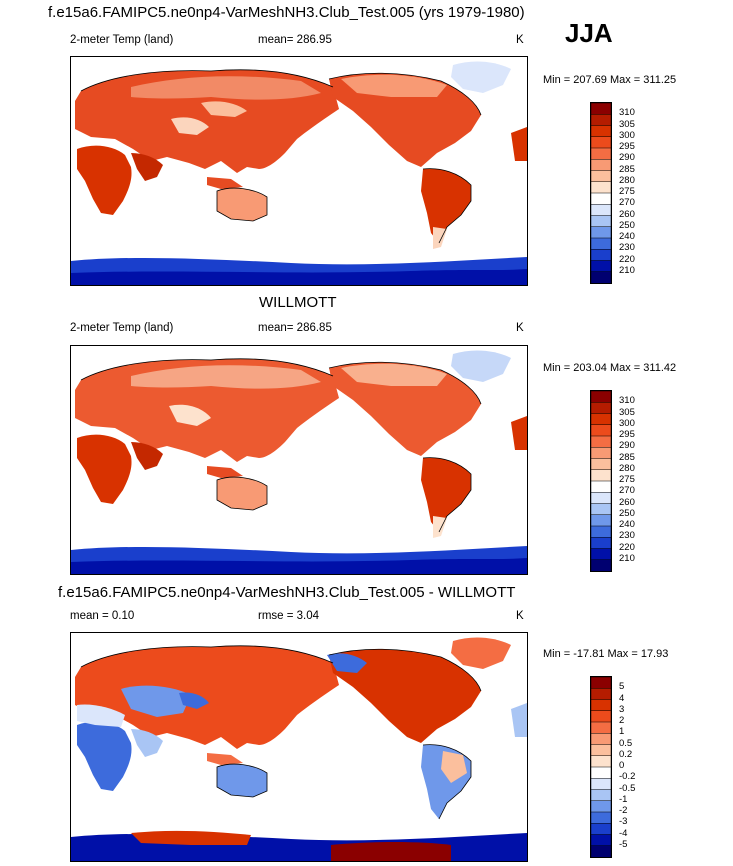 The height and width of the screenshot is (866, 733). What do you see at coordinates (627, 248) in the screenshot?
I see `panel1-colorbar-tick-label: 230` at bounding box center [627, 248].